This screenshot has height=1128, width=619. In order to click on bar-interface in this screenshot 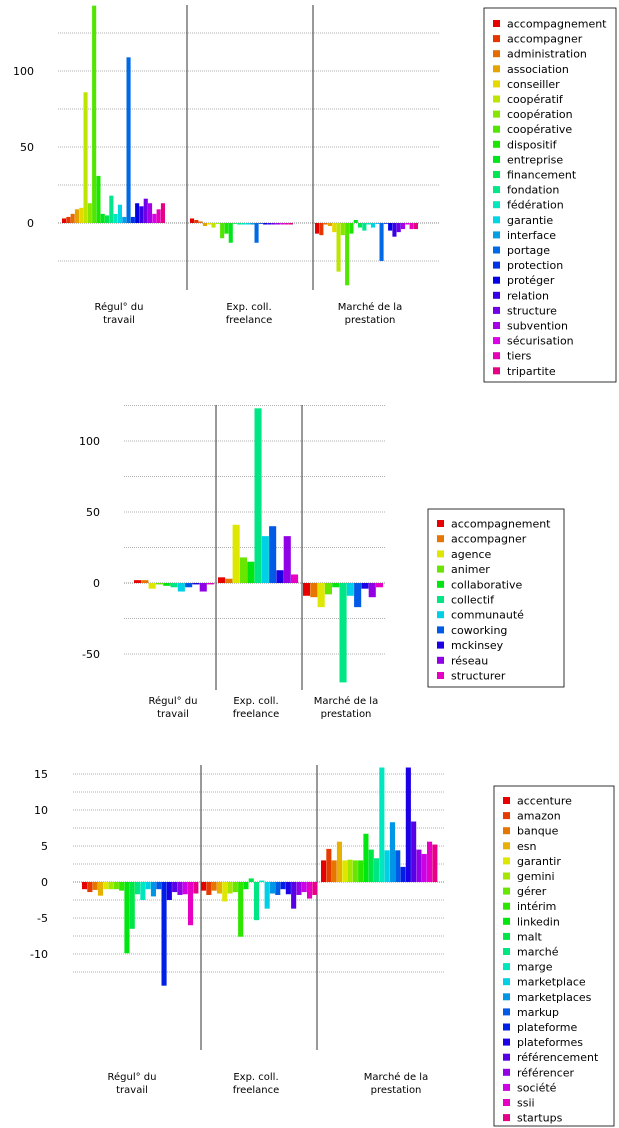, I will do `click(252, 224)`.